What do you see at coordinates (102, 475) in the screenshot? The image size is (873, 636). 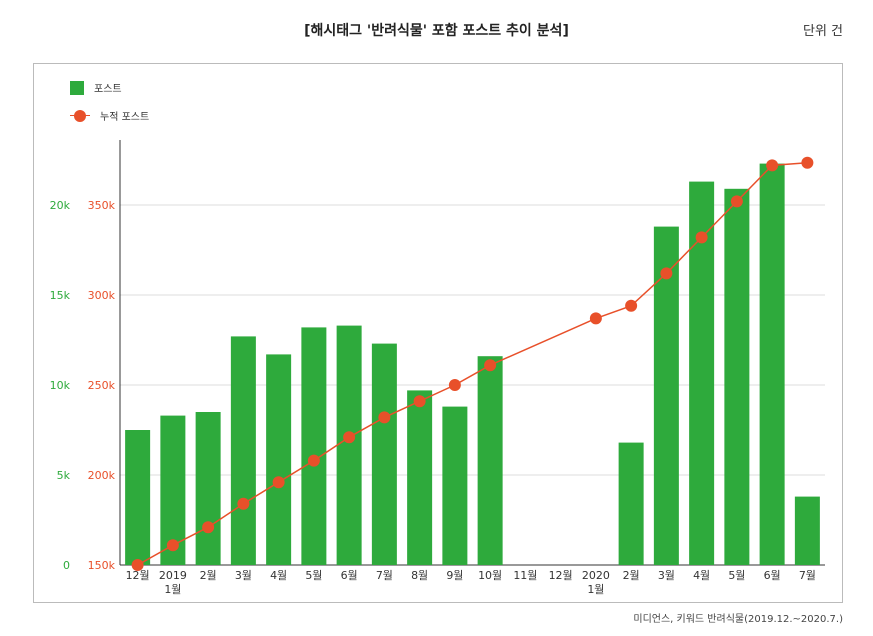 I see `right-tick-label: 200k` at bounding box center [102, 475].